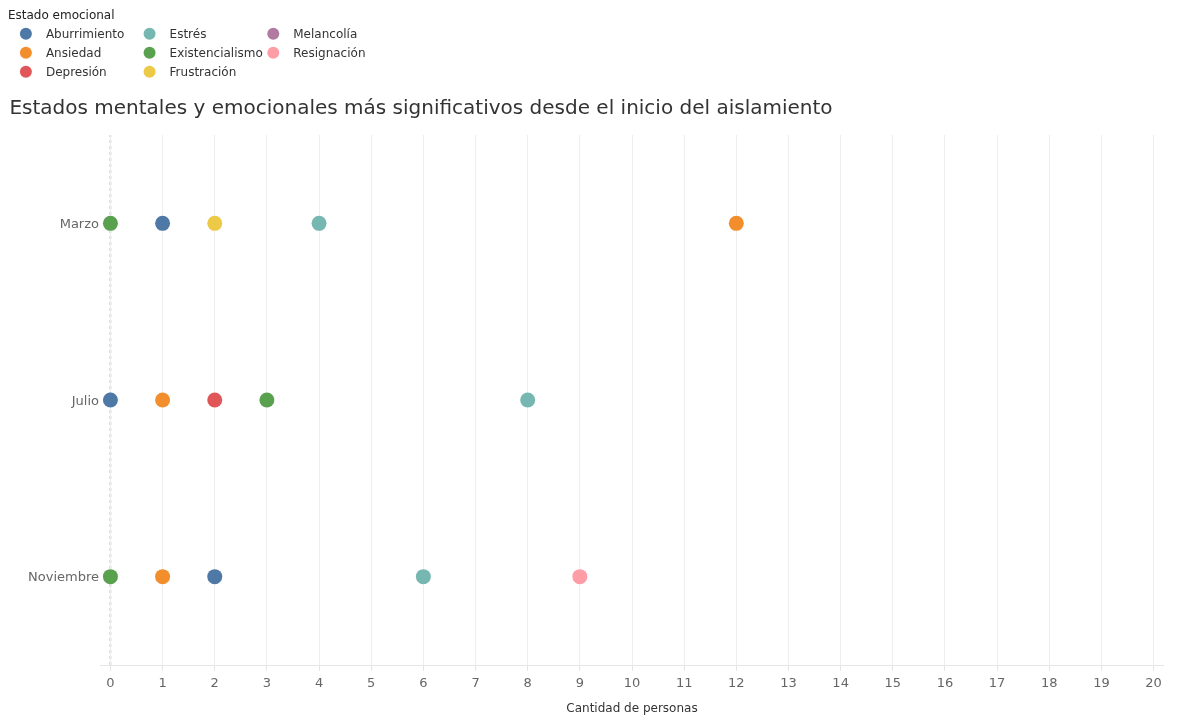 This screenshot has width=1178, height=715. I want to click on legend-label: Resignación, so click(329, 53).